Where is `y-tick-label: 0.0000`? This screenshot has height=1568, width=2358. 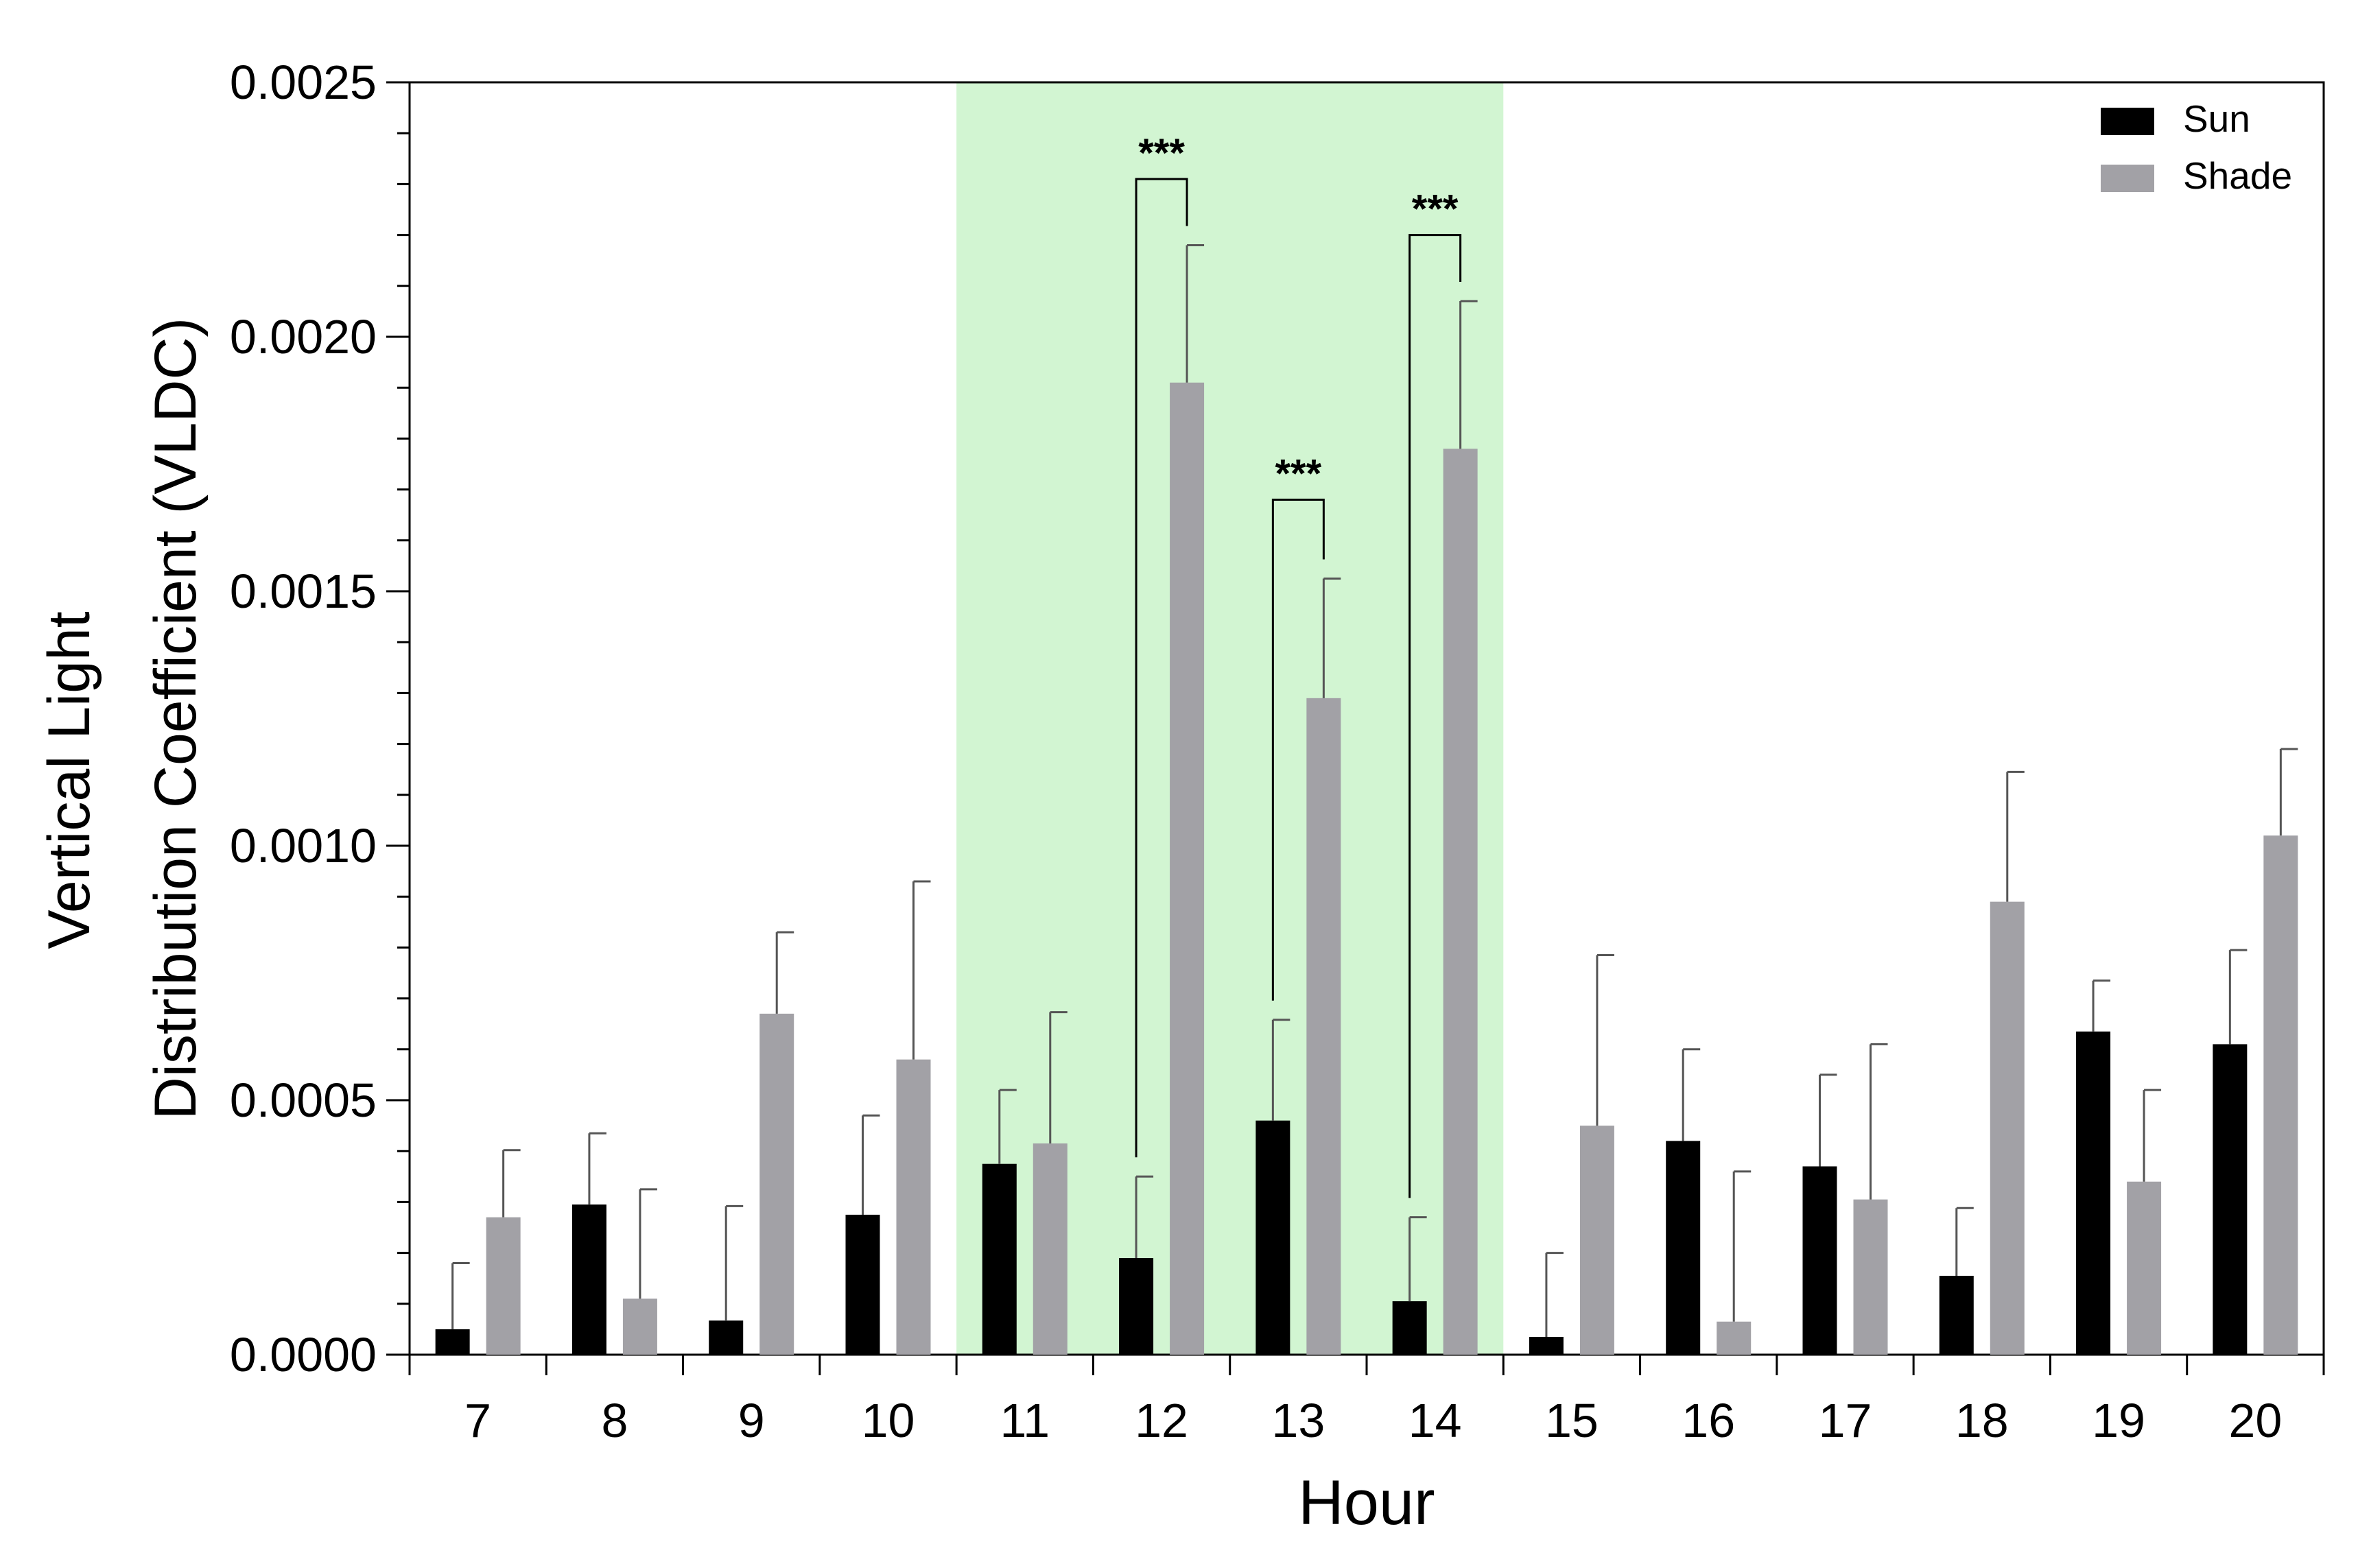
y-tick-label: 0.0000 is located at coordinates (303, 1354).